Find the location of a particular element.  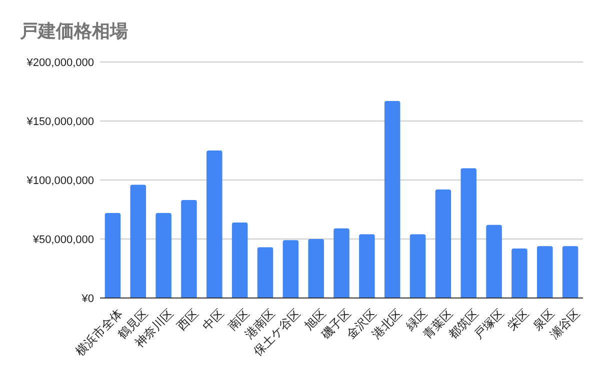

y-tick-label: ¥50,000,000 is located at coordinates (63, 240).